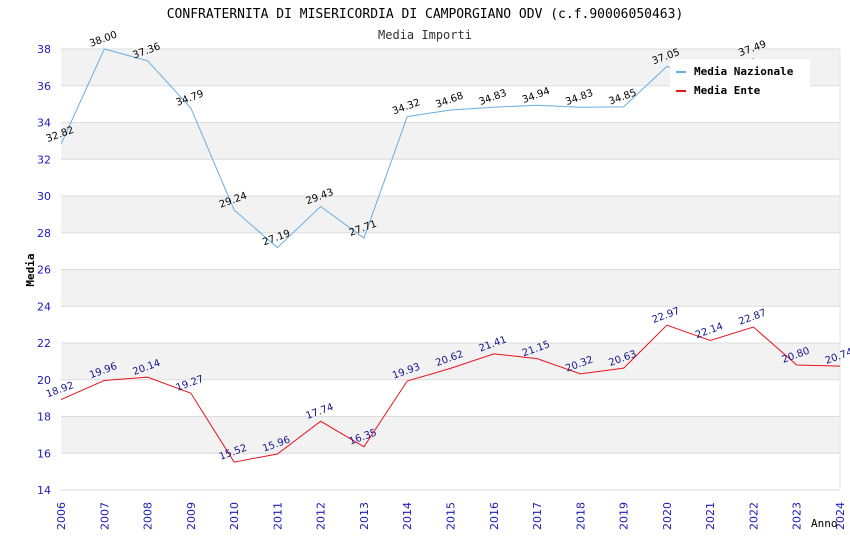 This screenshot has width=850, height=550. I want to click on x-tick-label: 2016, so click(494, 516).